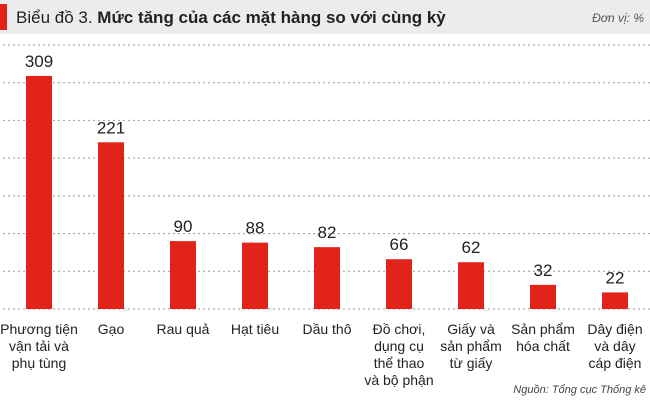  Describe the element at coordinates (543, 270) in the screenshot. I see `value-label: 32` at that location.